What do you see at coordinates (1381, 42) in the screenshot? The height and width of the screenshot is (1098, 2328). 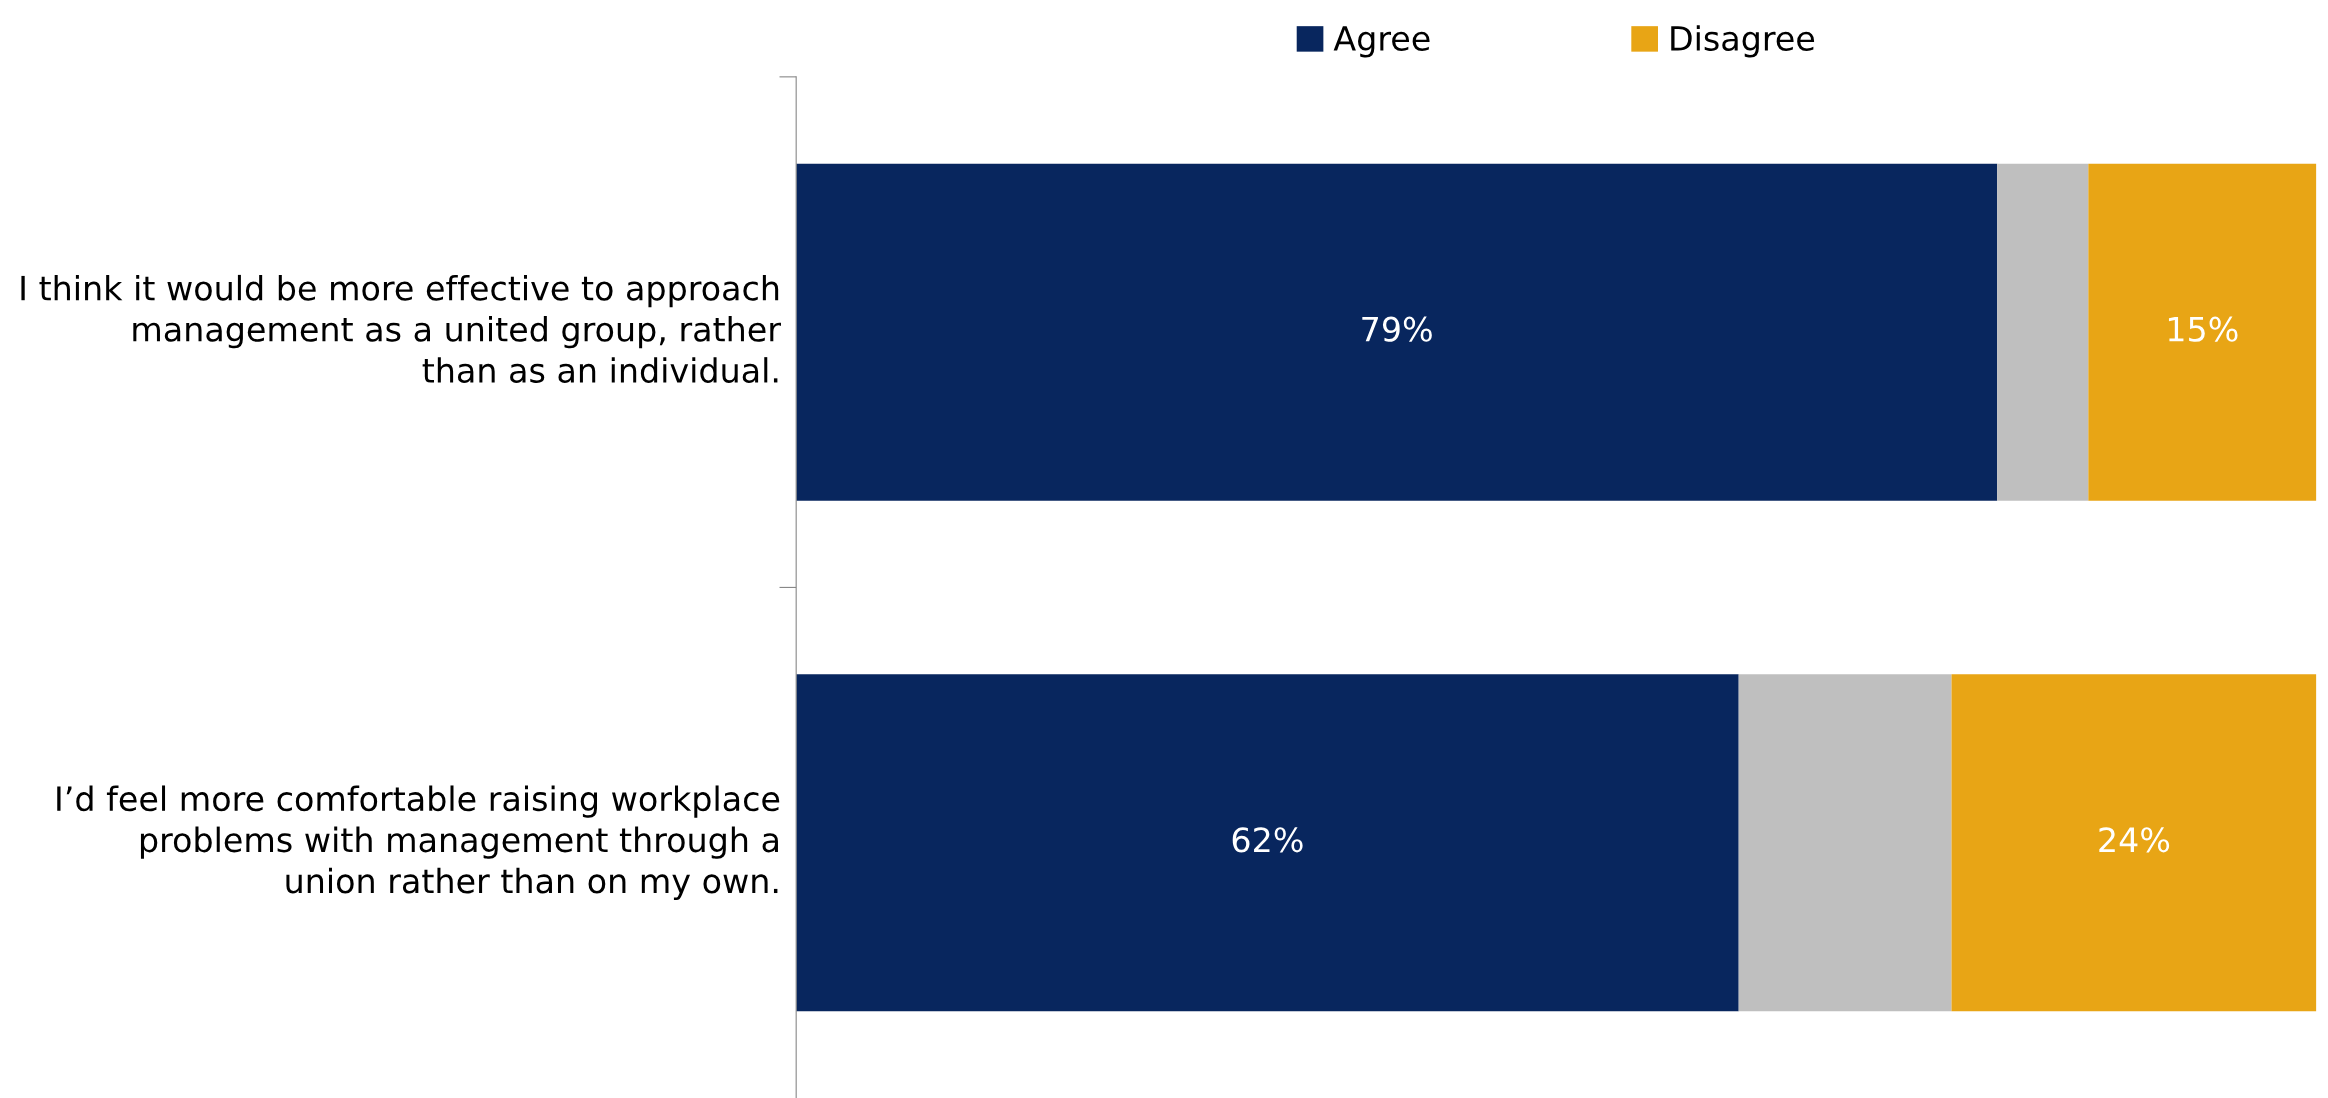 I see `legend-label: Agree` at bounding box center [1381, 42].